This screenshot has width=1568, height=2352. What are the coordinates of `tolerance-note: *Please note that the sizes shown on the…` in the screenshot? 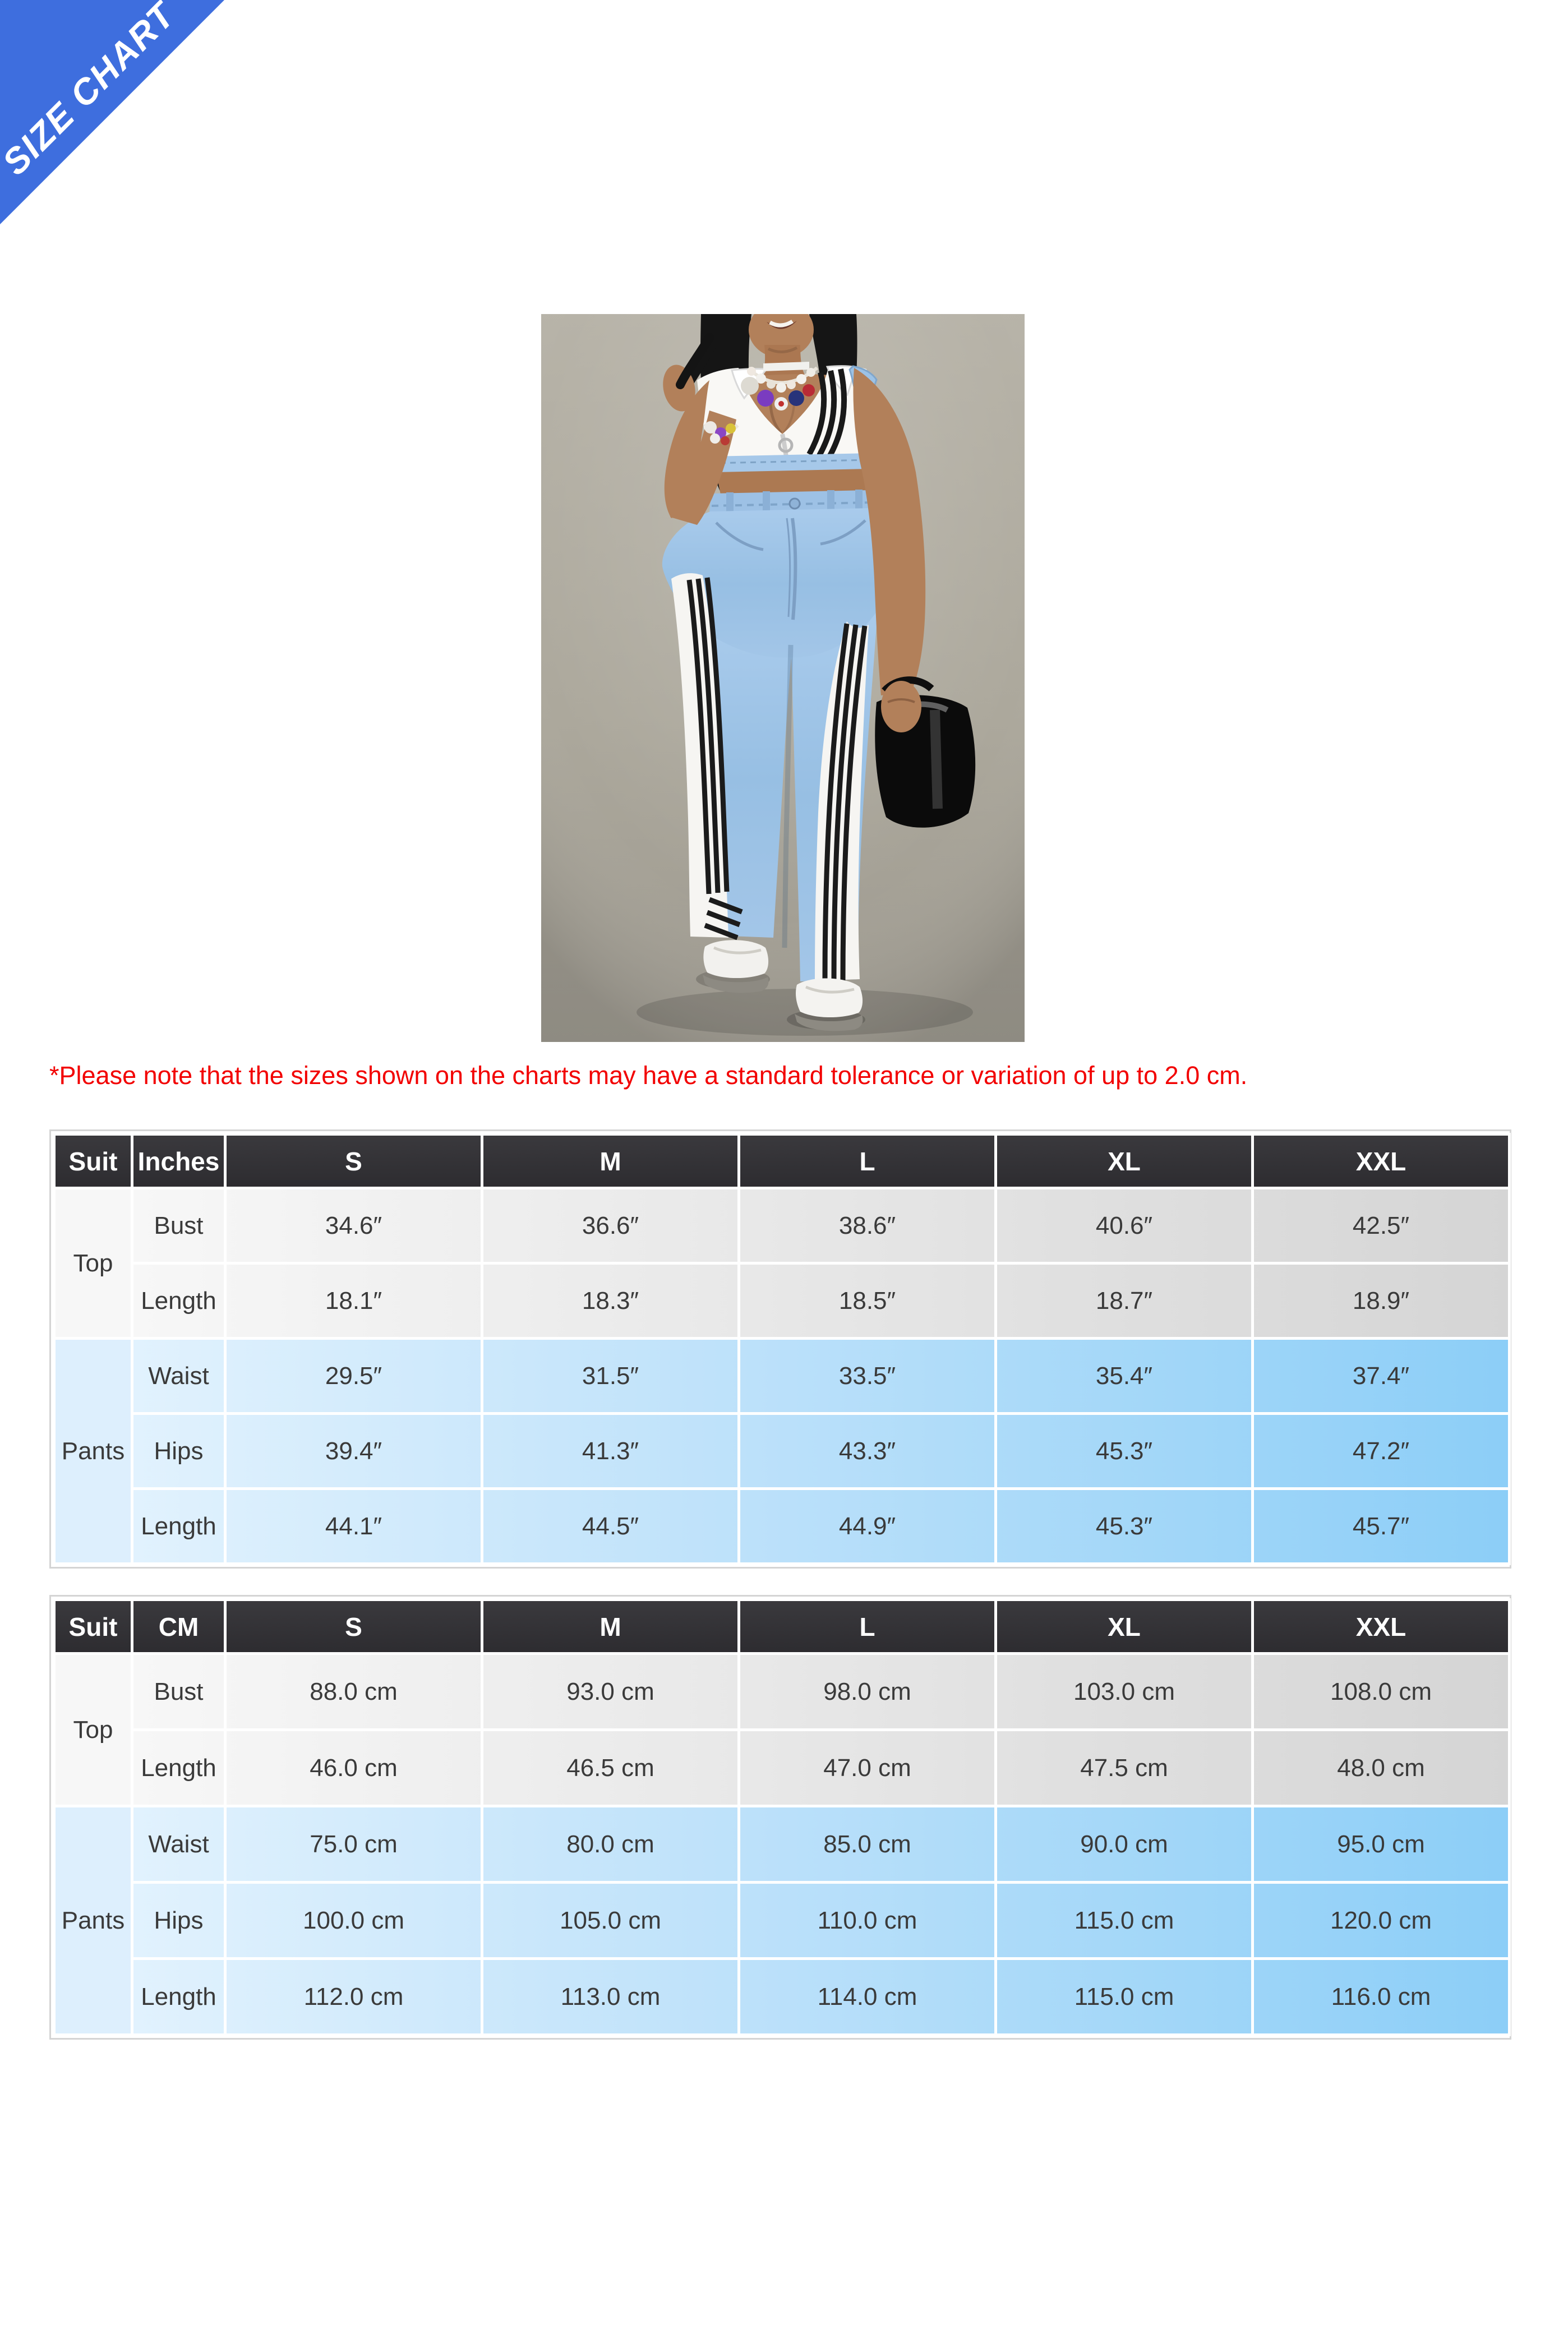 It's located at (648, 1075).